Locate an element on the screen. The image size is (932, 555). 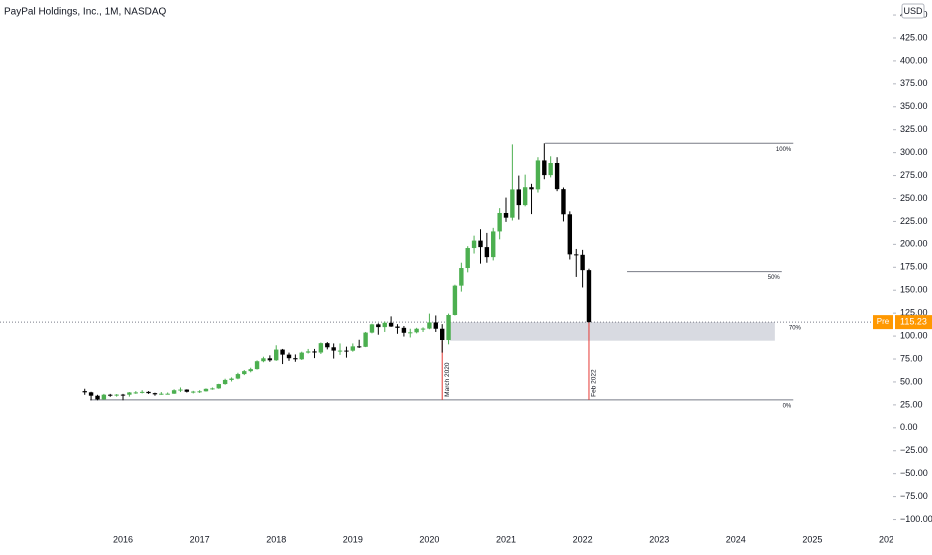
fib-label: 50% is located at coordinates (774, 278).